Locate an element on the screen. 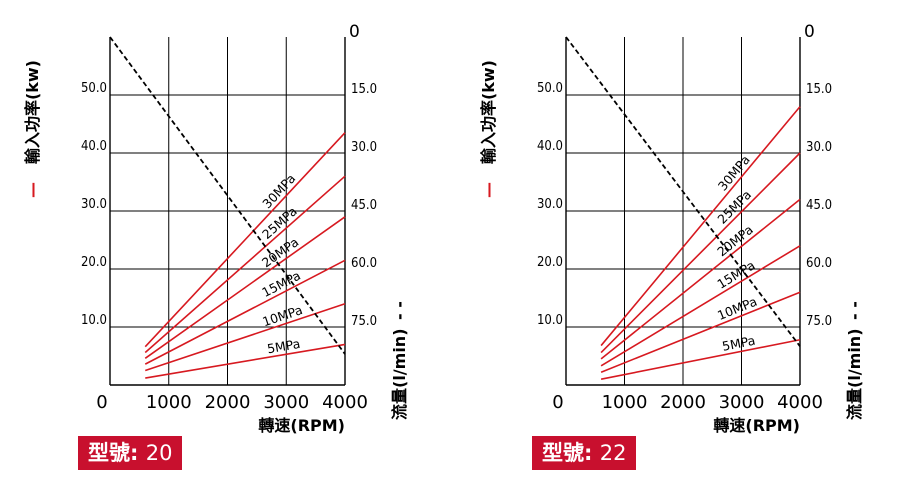  model-badge-20: 型號: 20 is located at coordinates (130, 453).